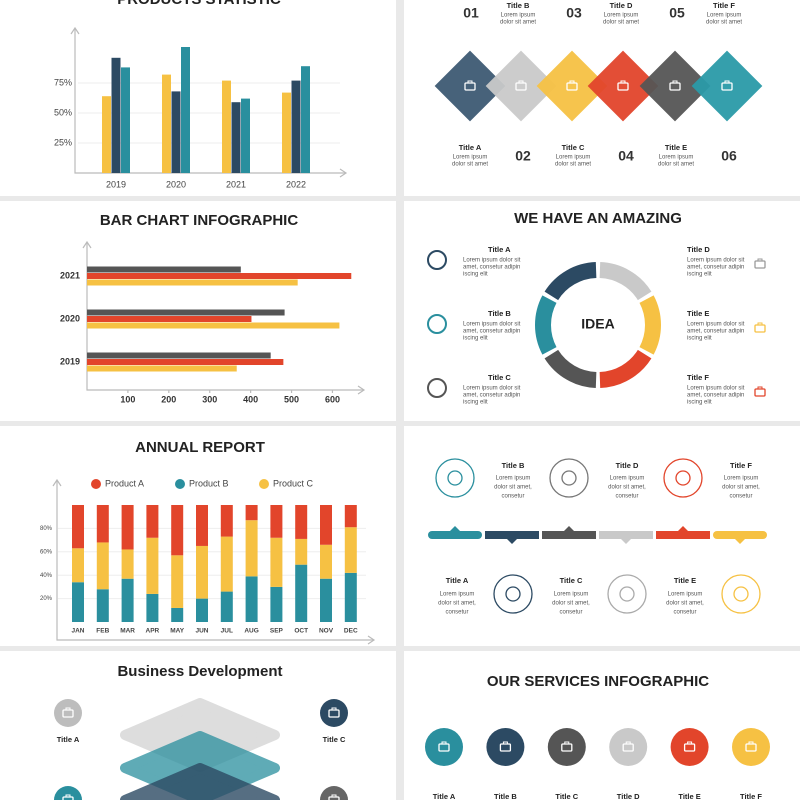  Describe the element at coordinates (46, 599) in the screenshot. I see `y-tick-label: 20%` at that location.